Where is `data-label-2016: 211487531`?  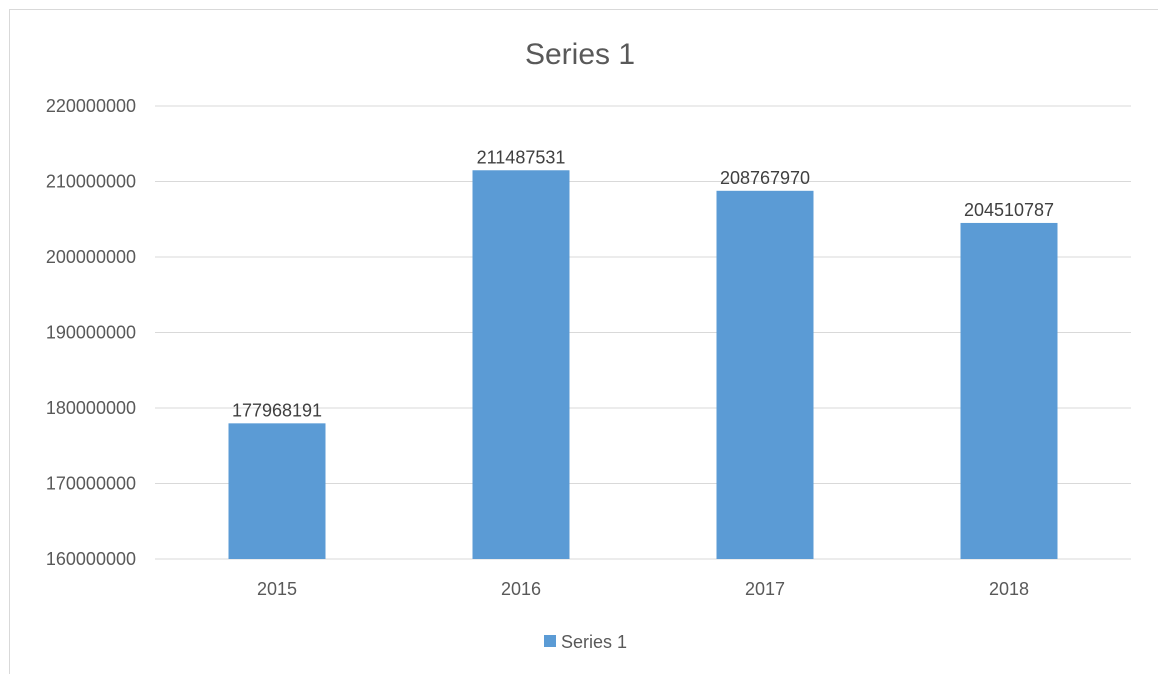 data-label-2016: 211487531 is located at coordinates (521, 157).